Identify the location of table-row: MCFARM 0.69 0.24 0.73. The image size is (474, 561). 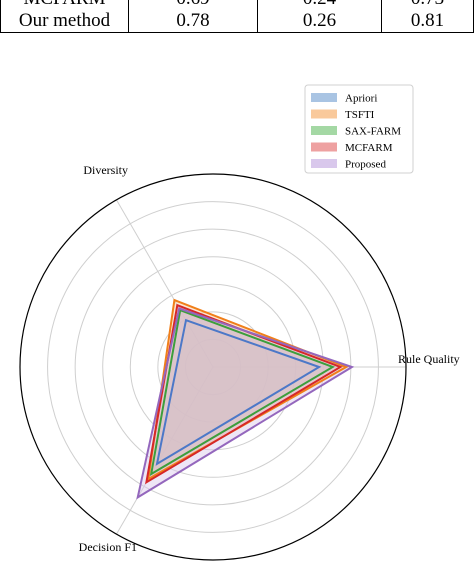
(237, 5).